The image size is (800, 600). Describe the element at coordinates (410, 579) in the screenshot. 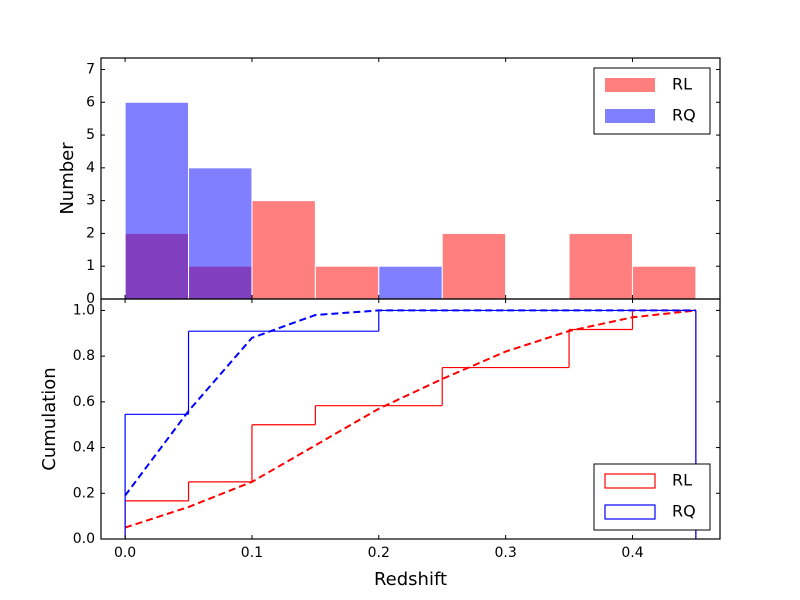

I see `x-axis-label: Redshift` at that location.